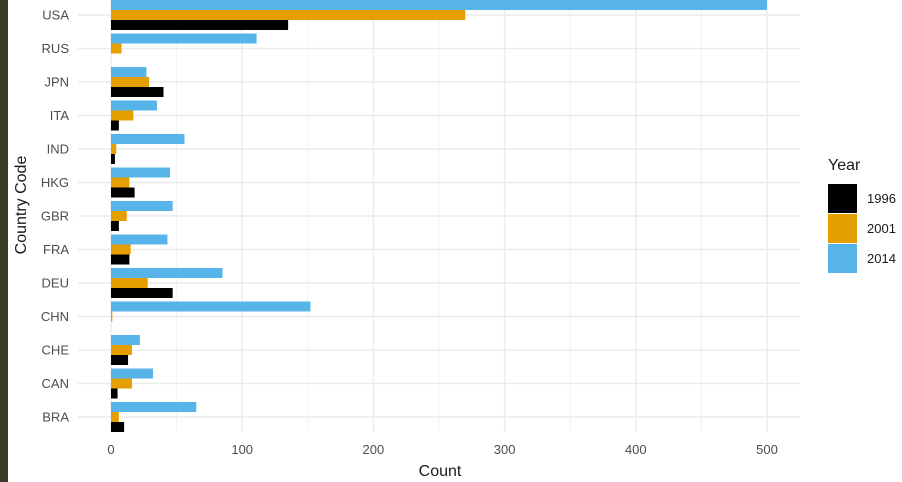 This screenshot has width=902, height=482. What do you see at coordinates (115, 125) in the screenshot?
I see `bar-ita-1996` at bounding box center [115, 125].